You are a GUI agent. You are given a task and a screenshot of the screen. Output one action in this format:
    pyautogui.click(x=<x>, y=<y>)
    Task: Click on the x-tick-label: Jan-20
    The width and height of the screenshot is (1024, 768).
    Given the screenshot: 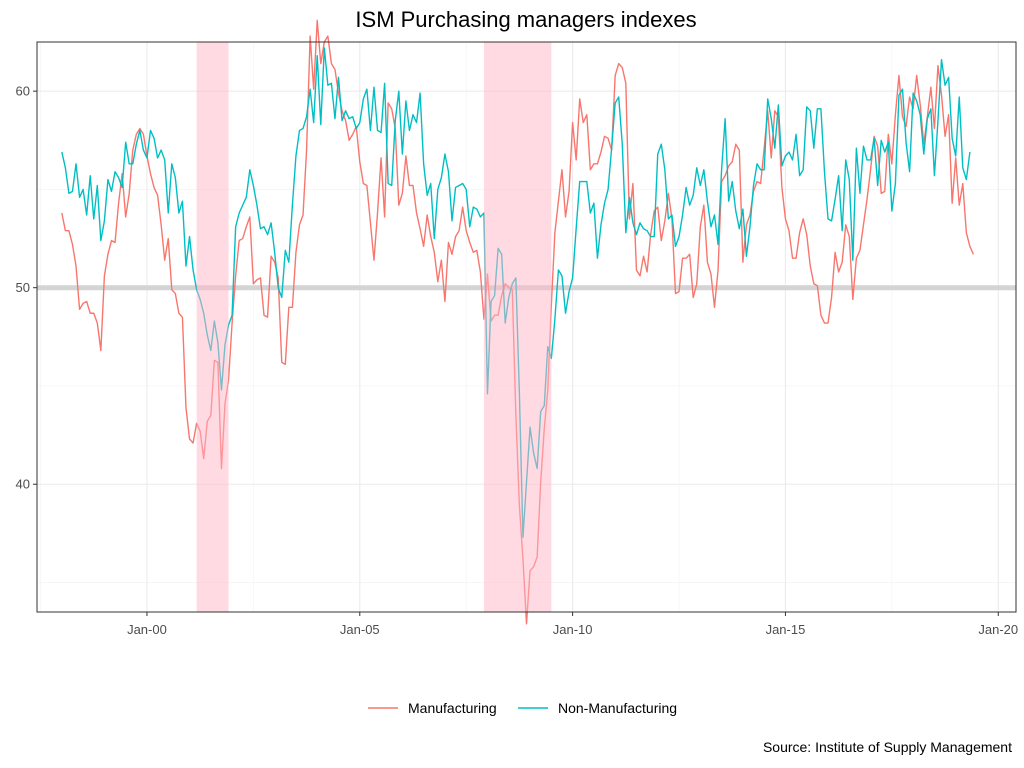 What is the action you would take?
    pyautogui.click(x=998, y=629)
    